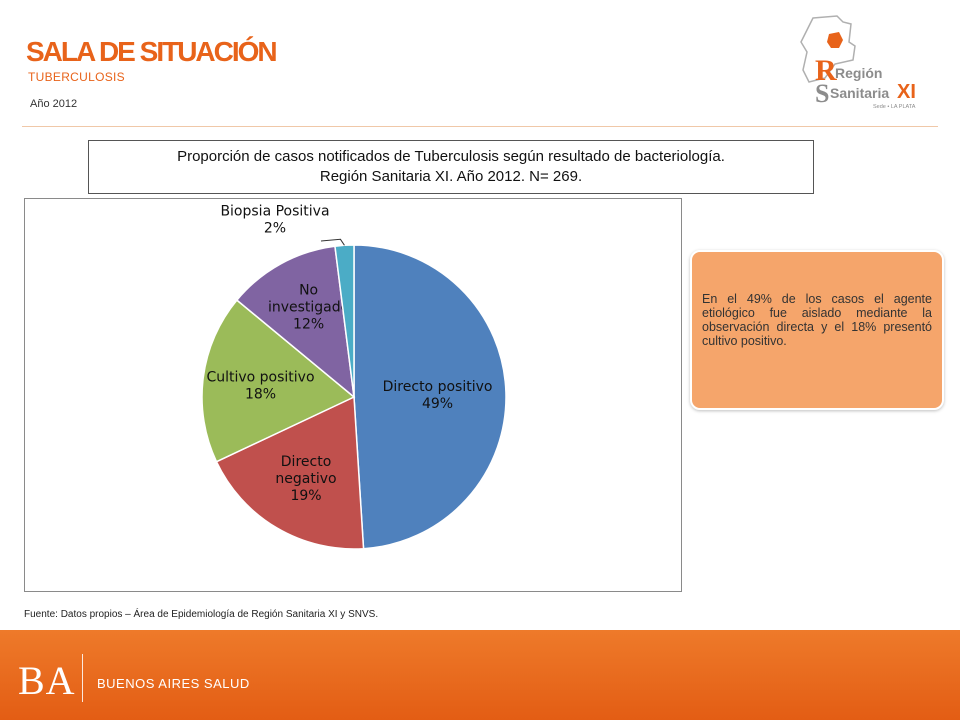 This screenshot has width=960, height=720. I want to click on chart-title-line2: Región Sanitaria XI. Año 2012. N= 269., so click(451, 176).